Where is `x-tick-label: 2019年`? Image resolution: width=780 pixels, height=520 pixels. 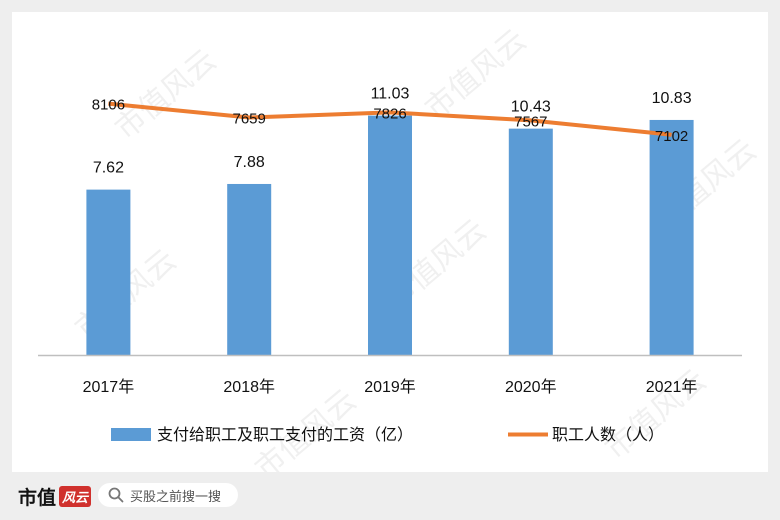 x-tick-label: 2019年 is located at coordinates (390, 387).